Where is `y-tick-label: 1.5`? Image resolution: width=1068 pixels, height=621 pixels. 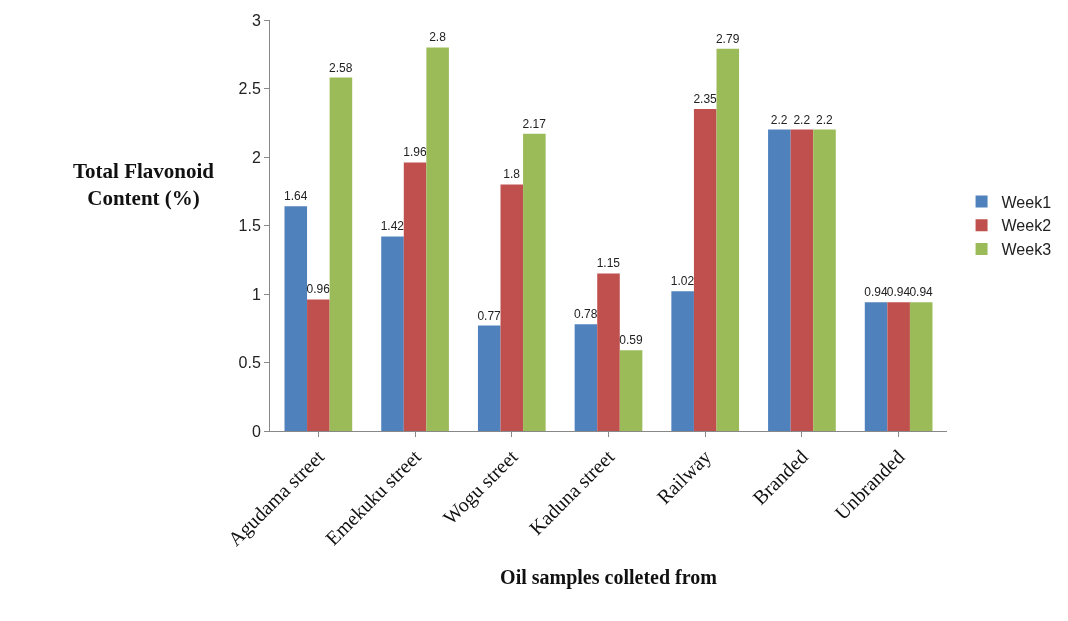
y-tick-label: 1.5 is located at coordinates (249, 226).